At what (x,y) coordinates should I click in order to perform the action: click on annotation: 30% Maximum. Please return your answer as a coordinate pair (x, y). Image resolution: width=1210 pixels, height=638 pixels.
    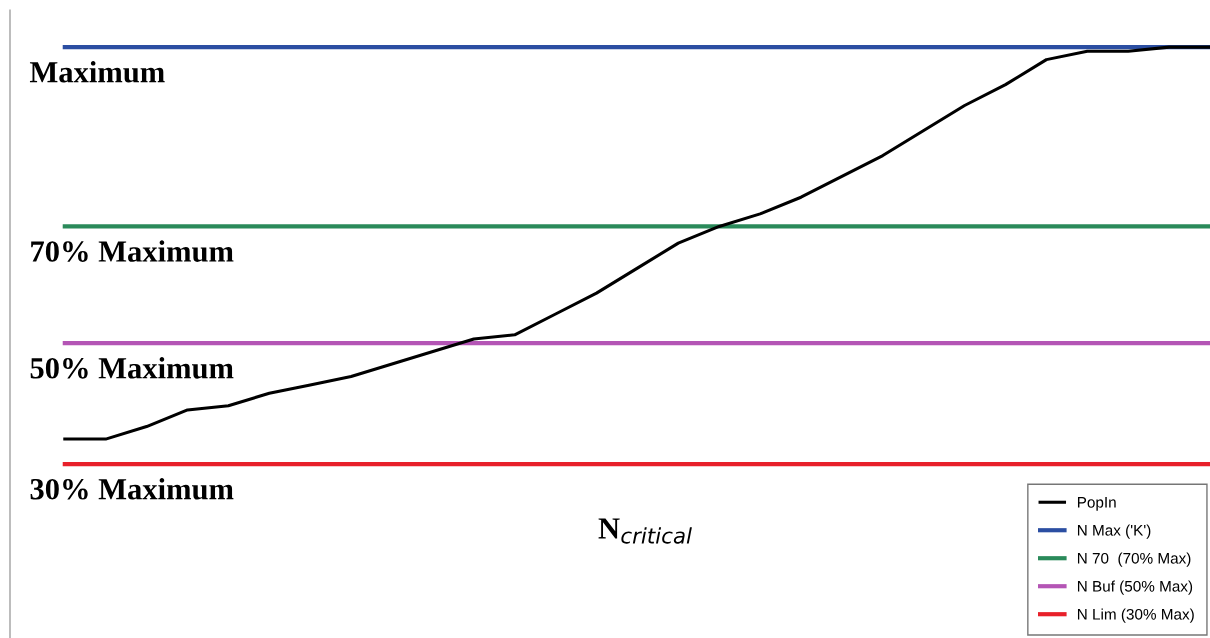
    Looking at the image, I should click on (132, 489).